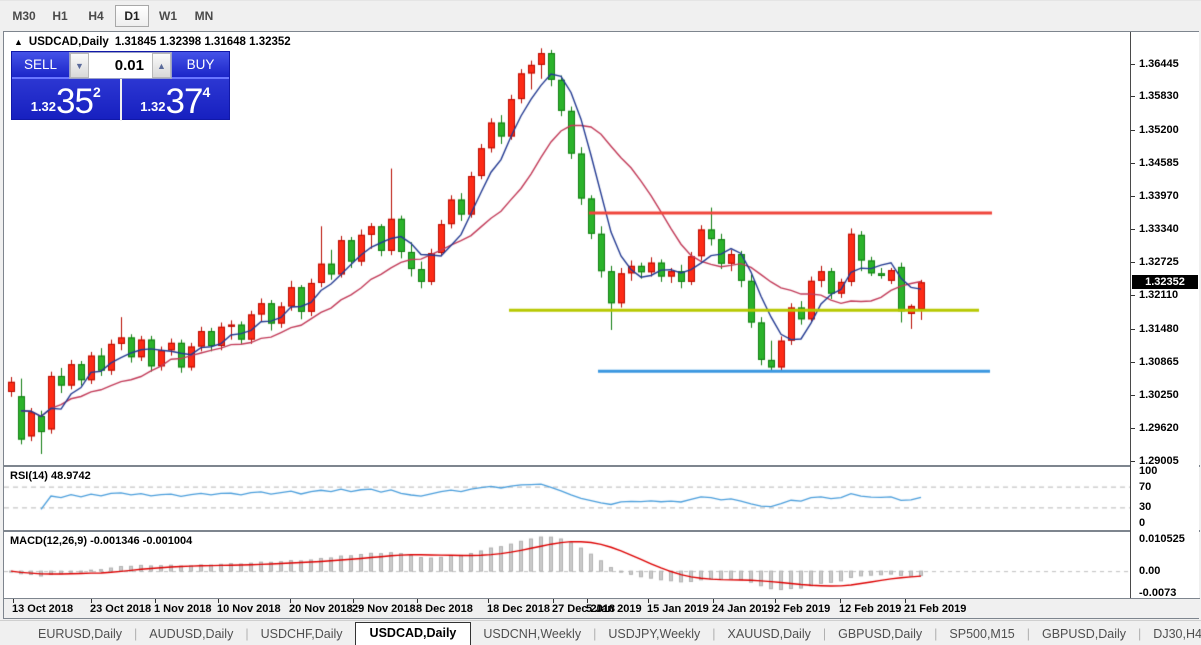 The image size is (1201, 645). Describe the element at coordinates (1159, 361) in the screenshot. I see `price-axis-label: 1.30865` at that location.